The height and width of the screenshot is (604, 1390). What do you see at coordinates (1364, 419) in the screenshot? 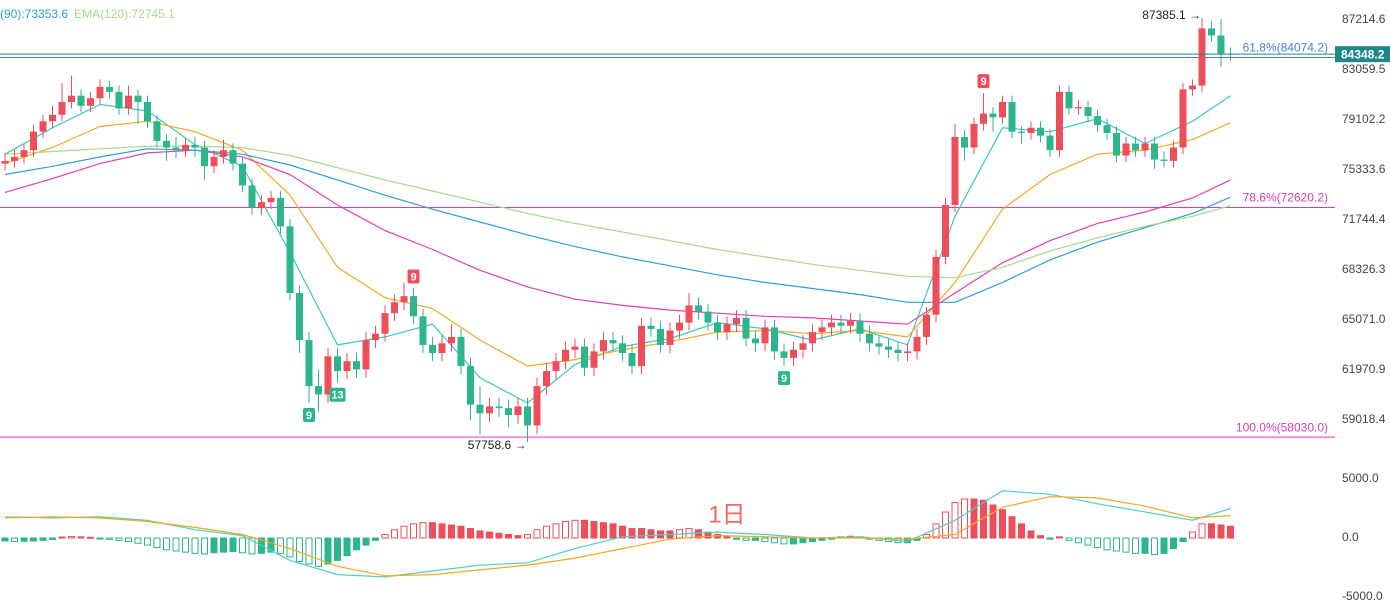
I see `y-tick-label: 59018.4` at bounding box center [1364, 419].